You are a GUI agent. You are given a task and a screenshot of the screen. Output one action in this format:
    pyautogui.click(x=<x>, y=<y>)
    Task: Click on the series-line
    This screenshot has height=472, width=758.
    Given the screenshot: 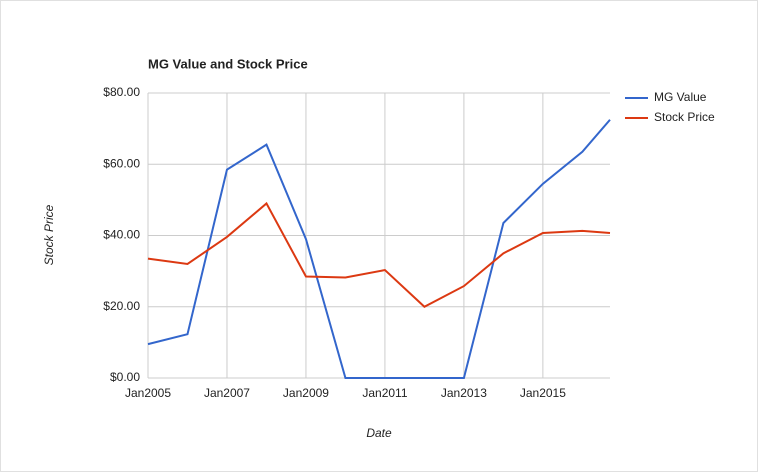 What is the action you would take?
    pyautogui.click(x=379, y=254)
    